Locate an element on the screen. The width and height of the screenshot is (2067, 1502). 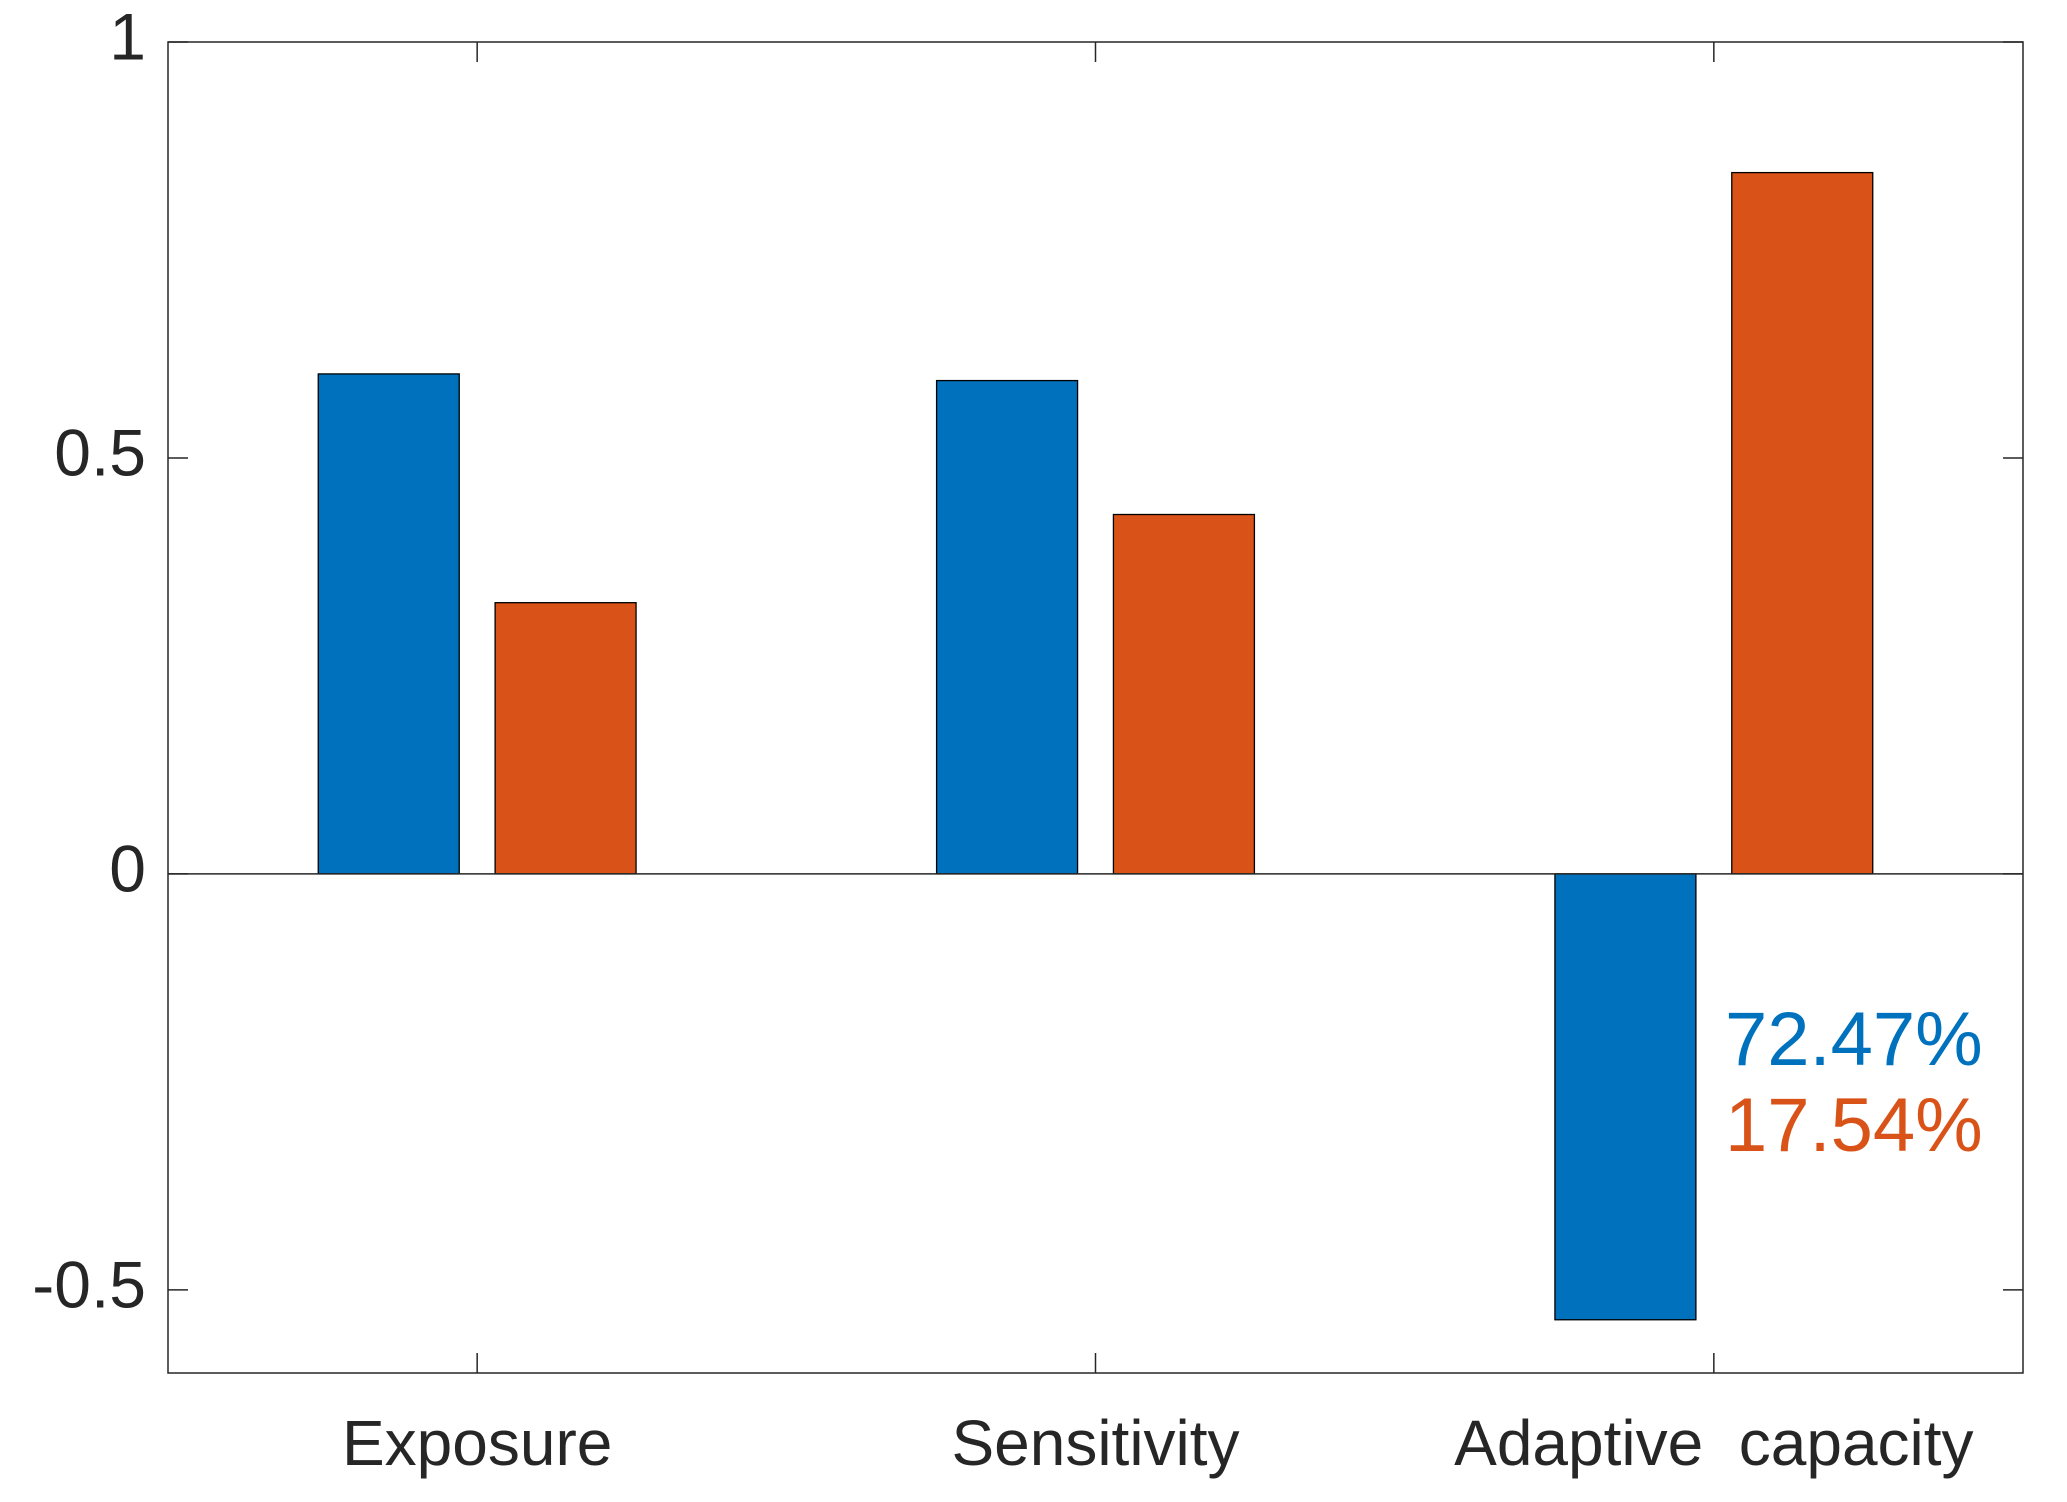
y-tick-label: 0.5 is located at coordinates (100, 452).